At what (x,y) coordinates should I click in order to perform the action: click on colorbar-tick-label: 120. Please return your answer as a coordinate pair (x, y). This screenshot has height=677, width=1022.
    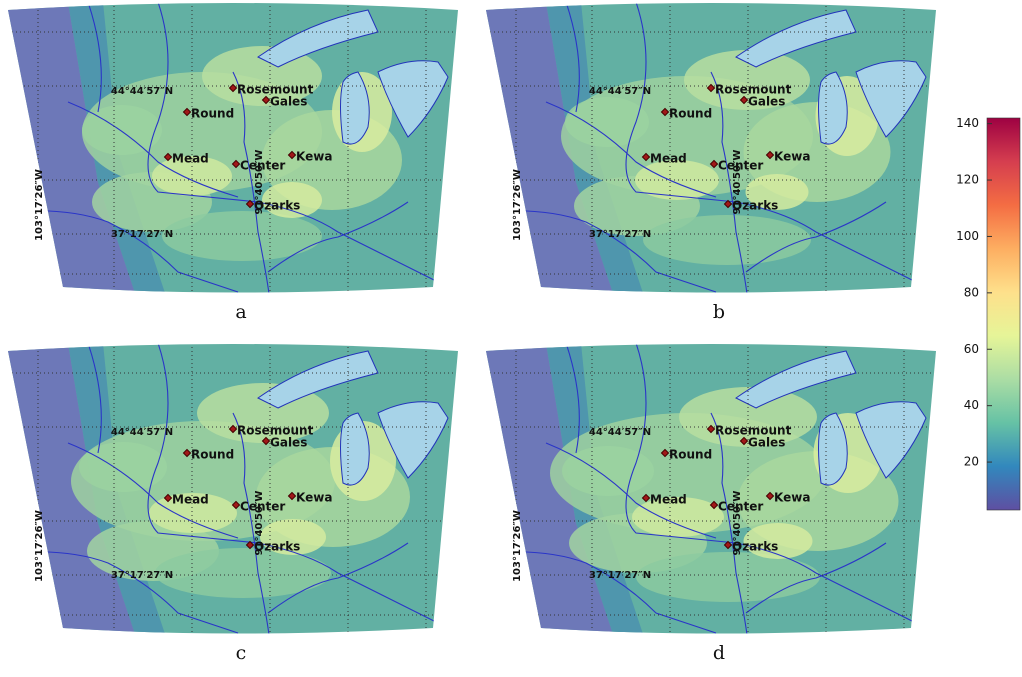
    Looking at the image, I should click on (967, 180).